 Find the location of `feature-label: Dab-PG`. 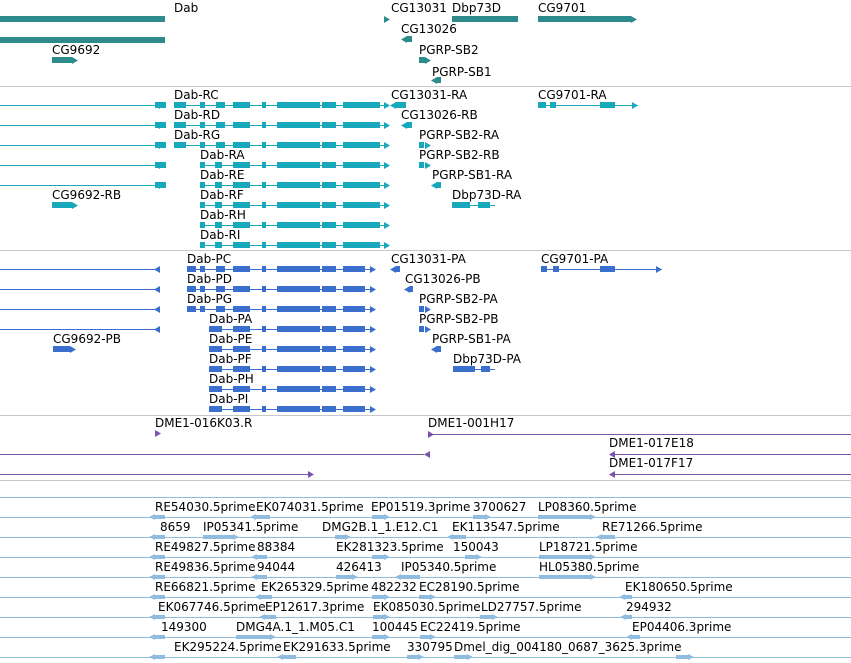

feature-label: Dab-PG is located at coordinates (210, 299).